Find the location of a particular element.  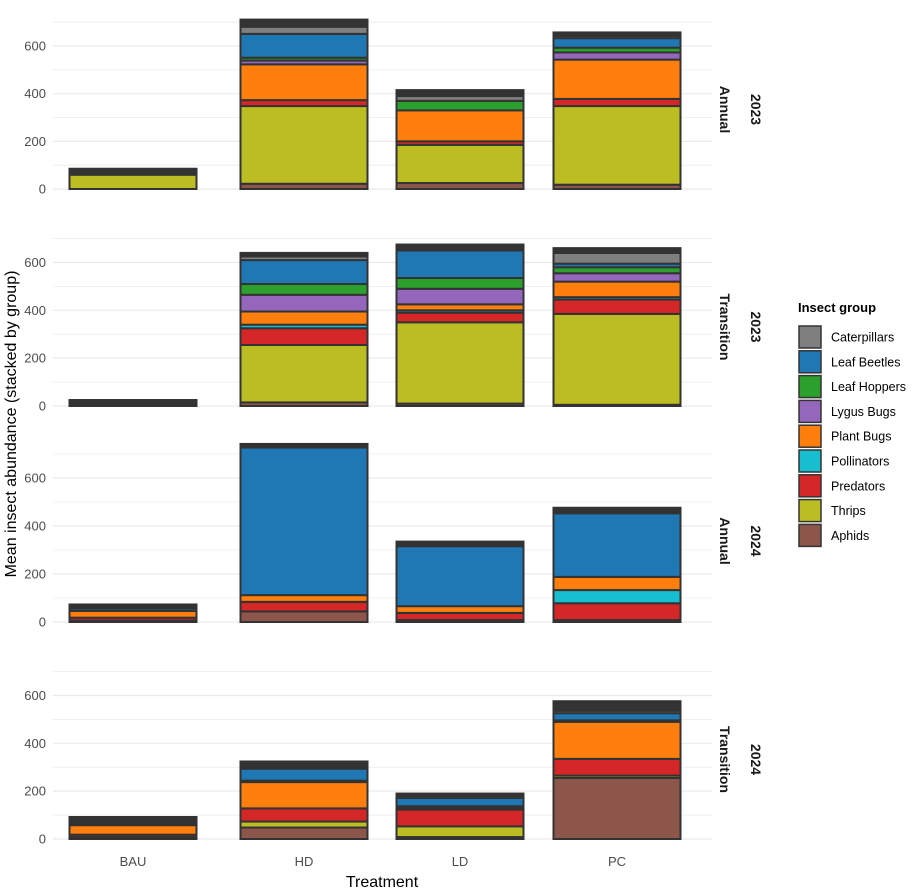

bar-segment-leaf-hoppers is located at coordinates (460, 283).